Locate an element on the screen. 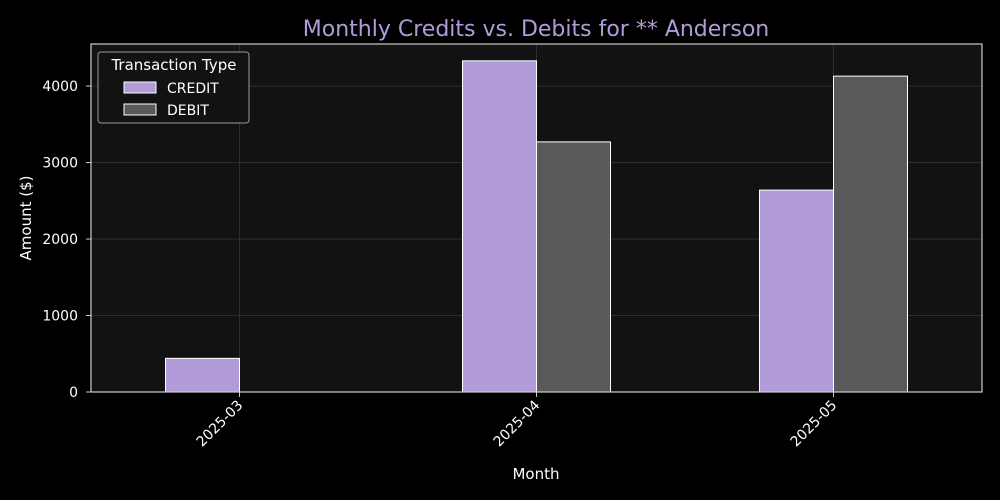 This screenshot has width=1000, height=500. legend-label-credit: CREDIT is located at coordinates (193, 89).